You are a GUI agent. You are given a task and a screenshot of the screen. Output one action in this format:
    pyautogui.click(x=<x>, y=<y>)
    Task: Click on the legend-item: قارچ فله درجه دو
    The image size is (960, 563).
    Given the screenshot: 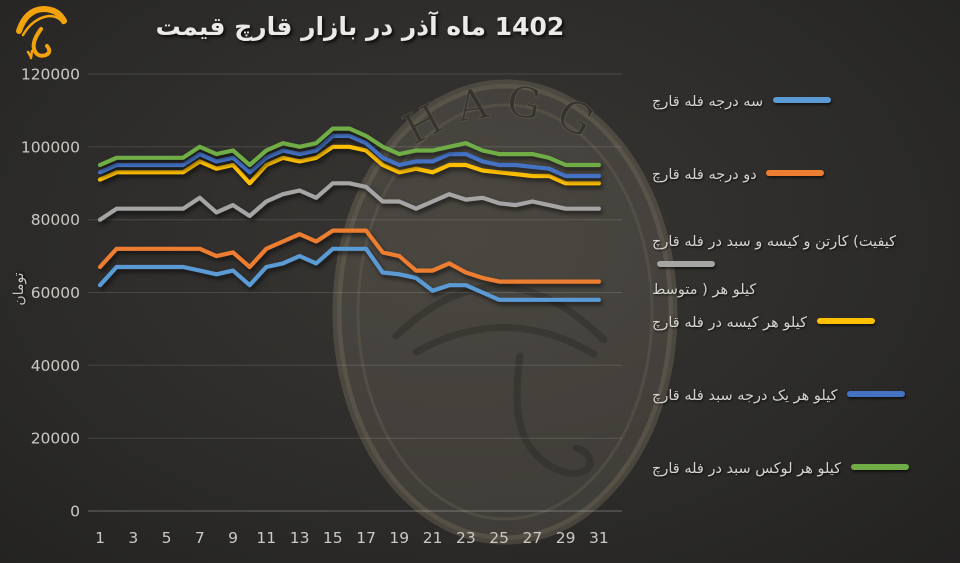 What is the action you would take?
    pyautogui.click(x=802, y=175)
    